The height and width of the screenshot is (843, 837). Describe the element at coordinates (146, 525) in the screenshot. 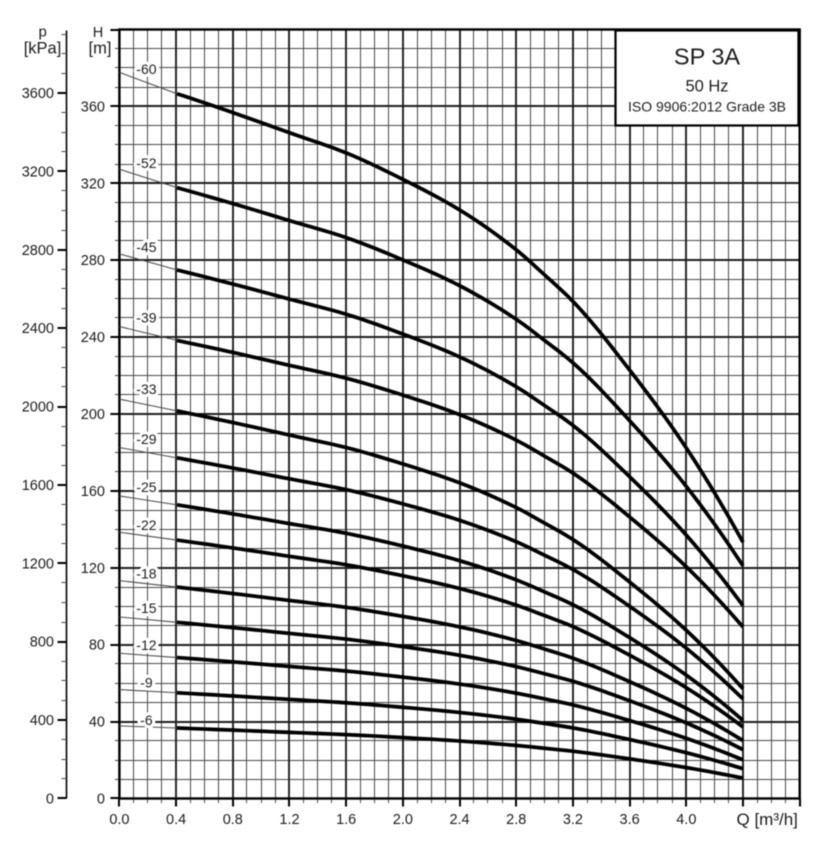

I see `svg-text: -22` at that location.